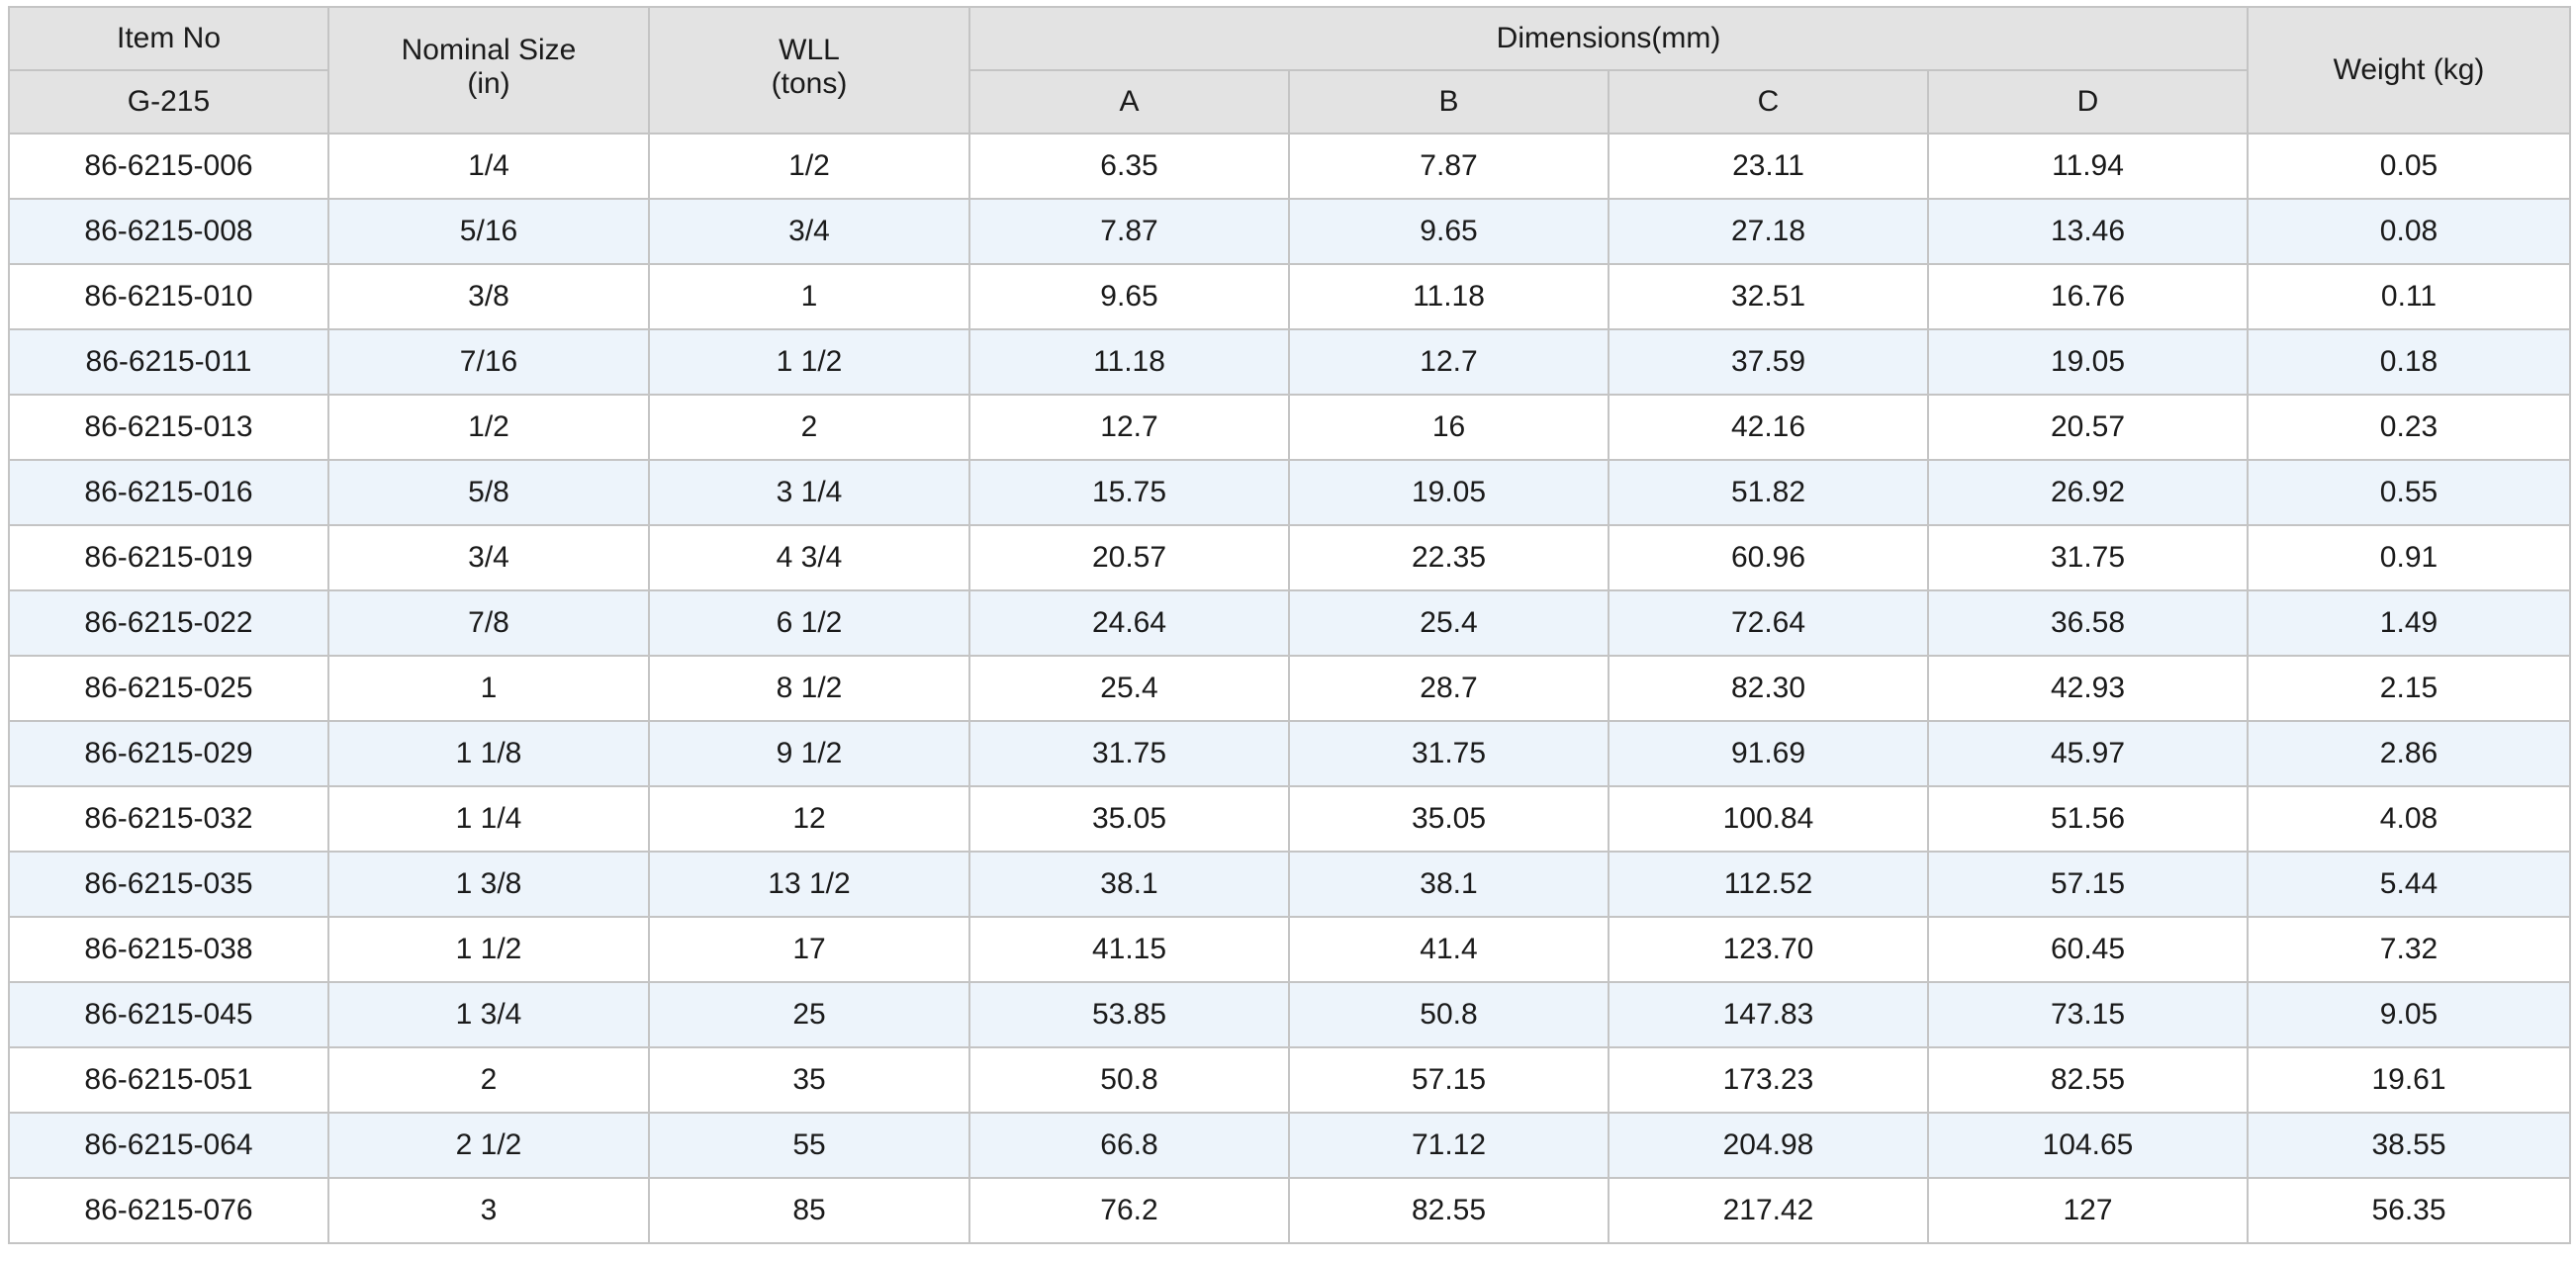 This screenshot has height=1261, width=2576. Describe the element at coordinates (1129, 1080) in the screenshot. I see `cell-dim-a: 50.8` at that location.